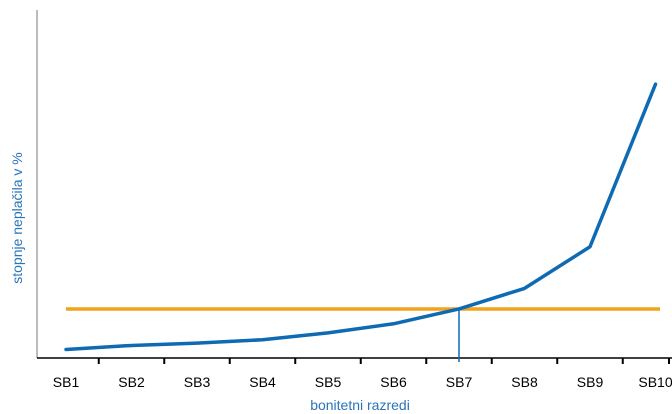  What do you see at coordinates (393, 382) in the screenshot?
I see `x-tick-label: SB6` at bounding box center [393, 382].